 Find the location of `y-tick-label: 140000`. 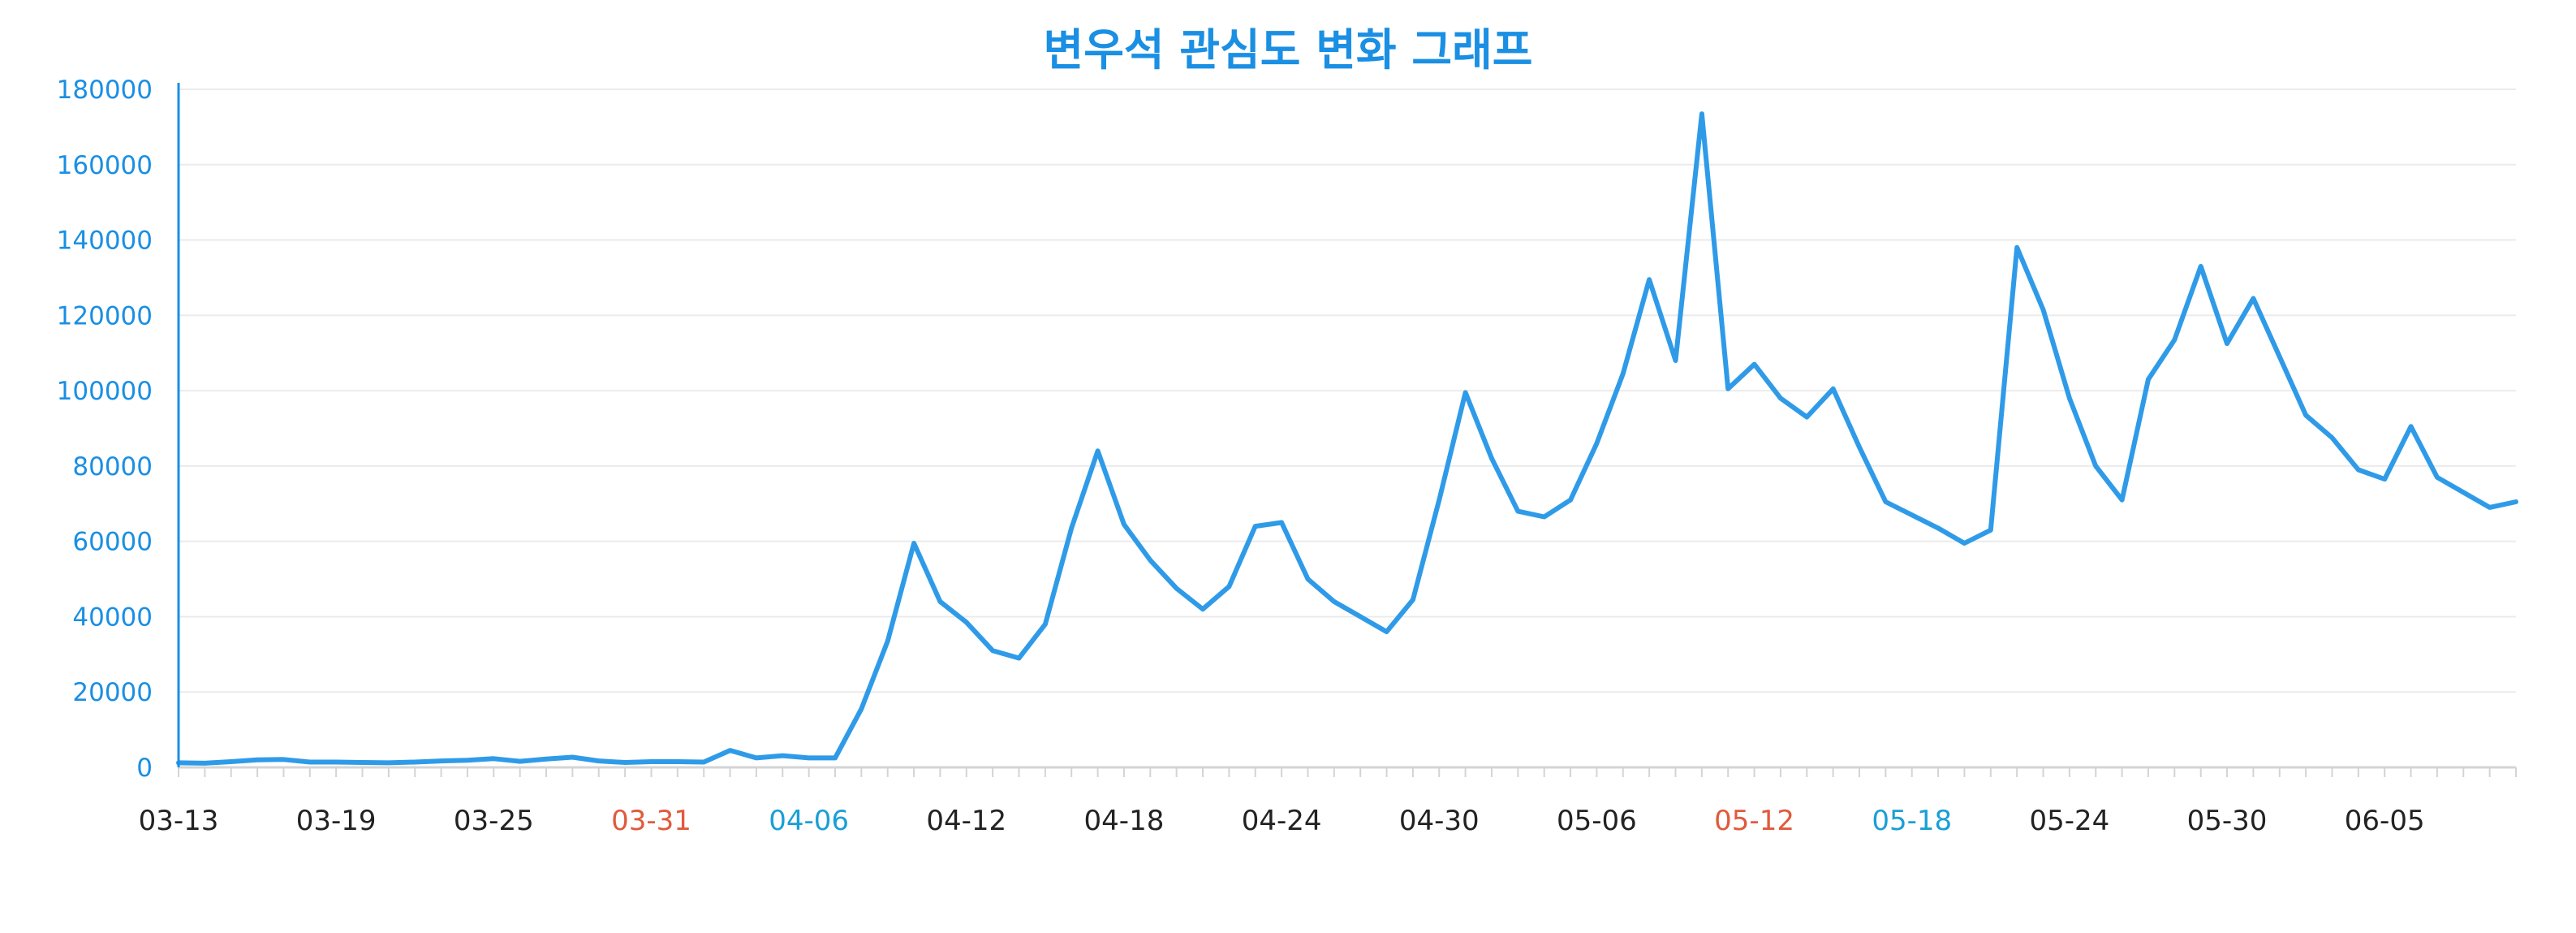

y-tick-label: 140000 is located at coordinates (105, 241).